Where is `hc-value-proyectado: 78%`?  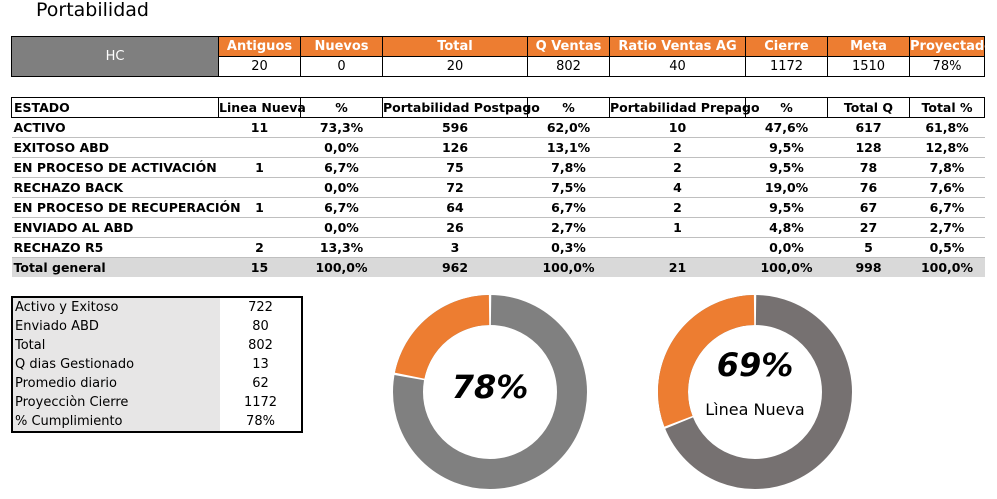
hc-value-proyectado: 78% is located at coordinates (947, 66).